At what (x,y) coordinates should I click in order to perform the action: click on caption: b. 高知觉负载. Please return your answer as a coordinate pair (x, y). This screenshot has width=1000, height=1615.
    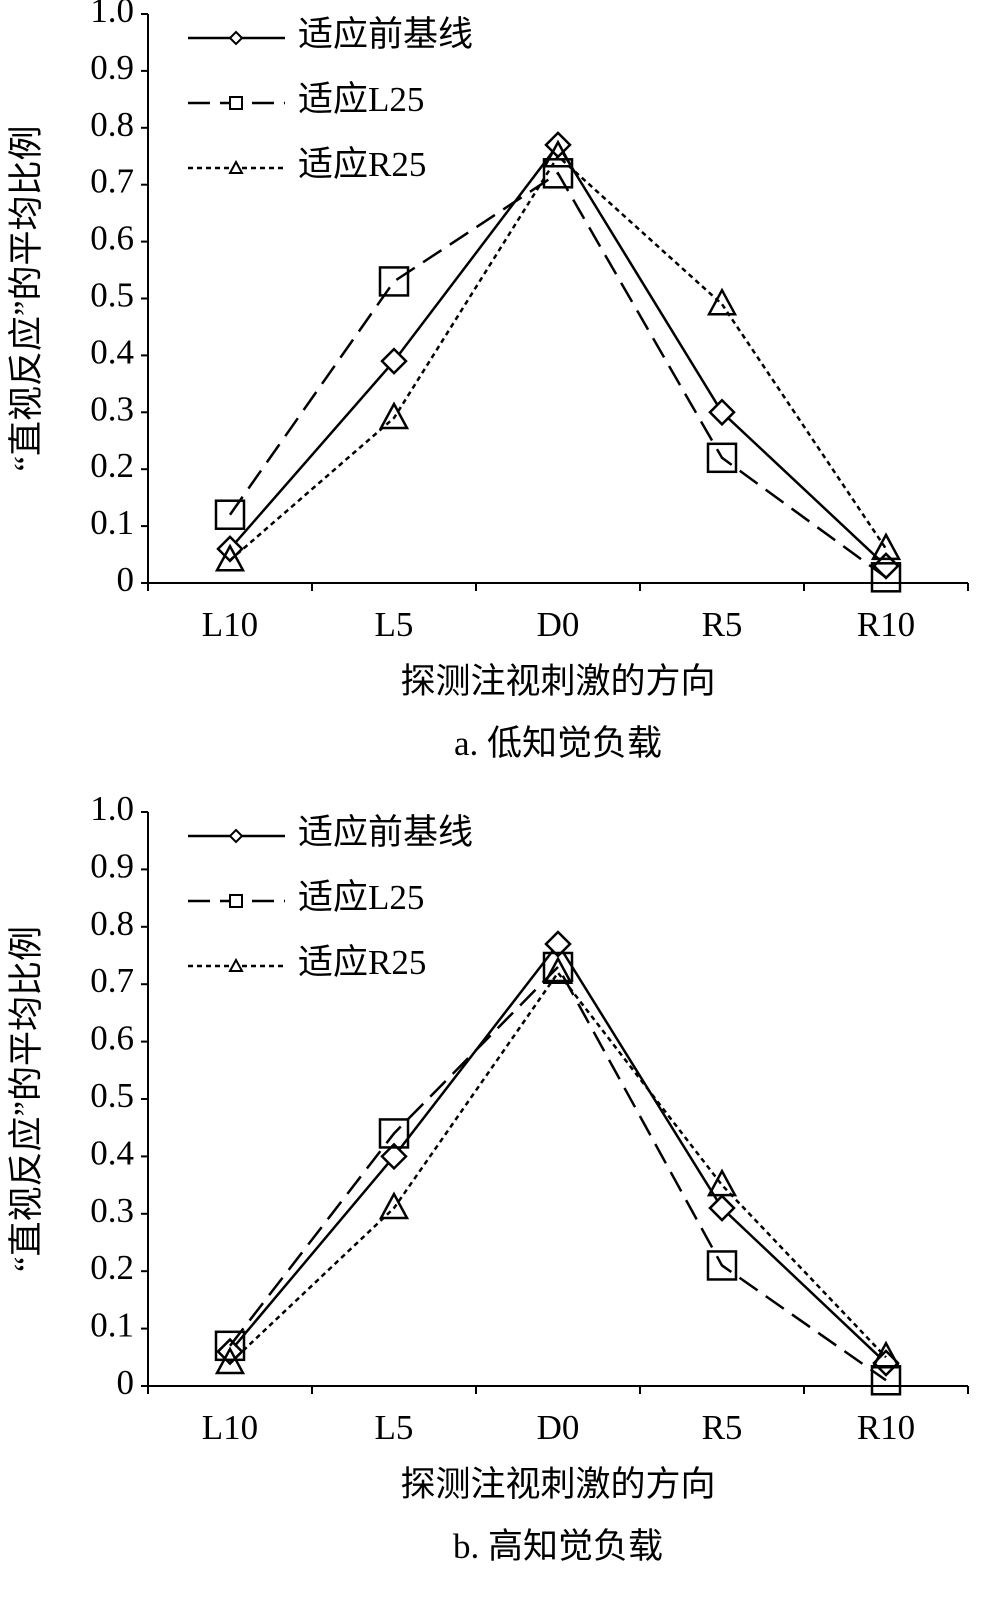
    Looking at the image, I should click on (558, 1546).